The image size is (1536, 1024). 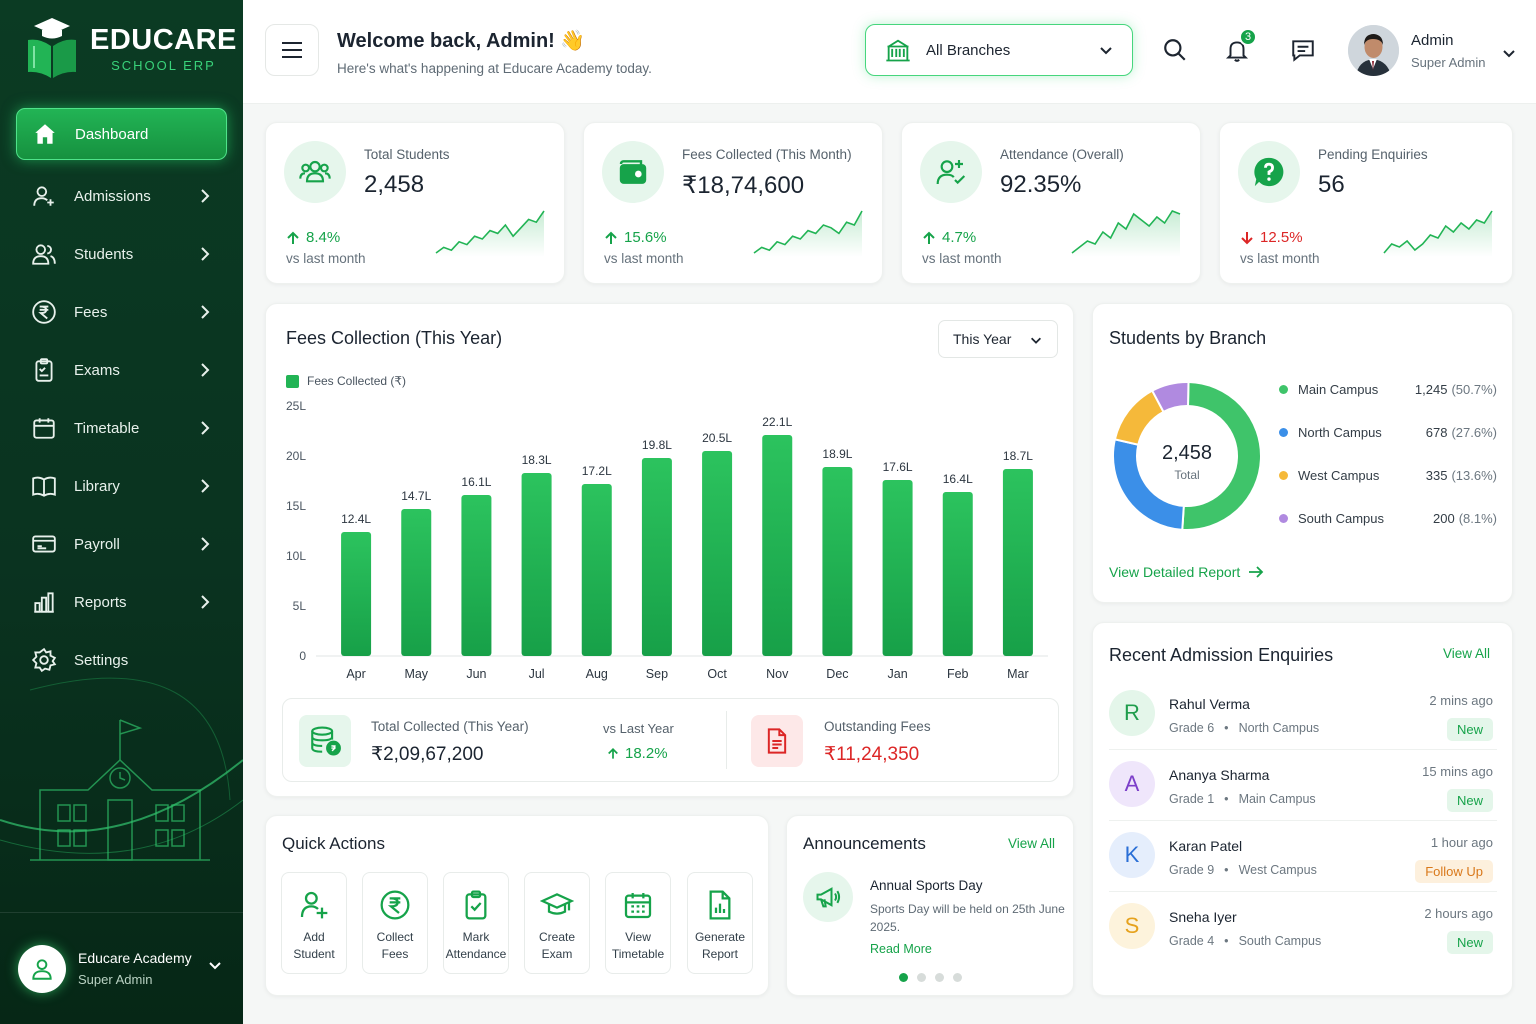 What do you see at coordinates (461, 41) in the screenshot?
I see `welcome-title: Welcome back, Admin! 👋` at bounding box center [461, 41].